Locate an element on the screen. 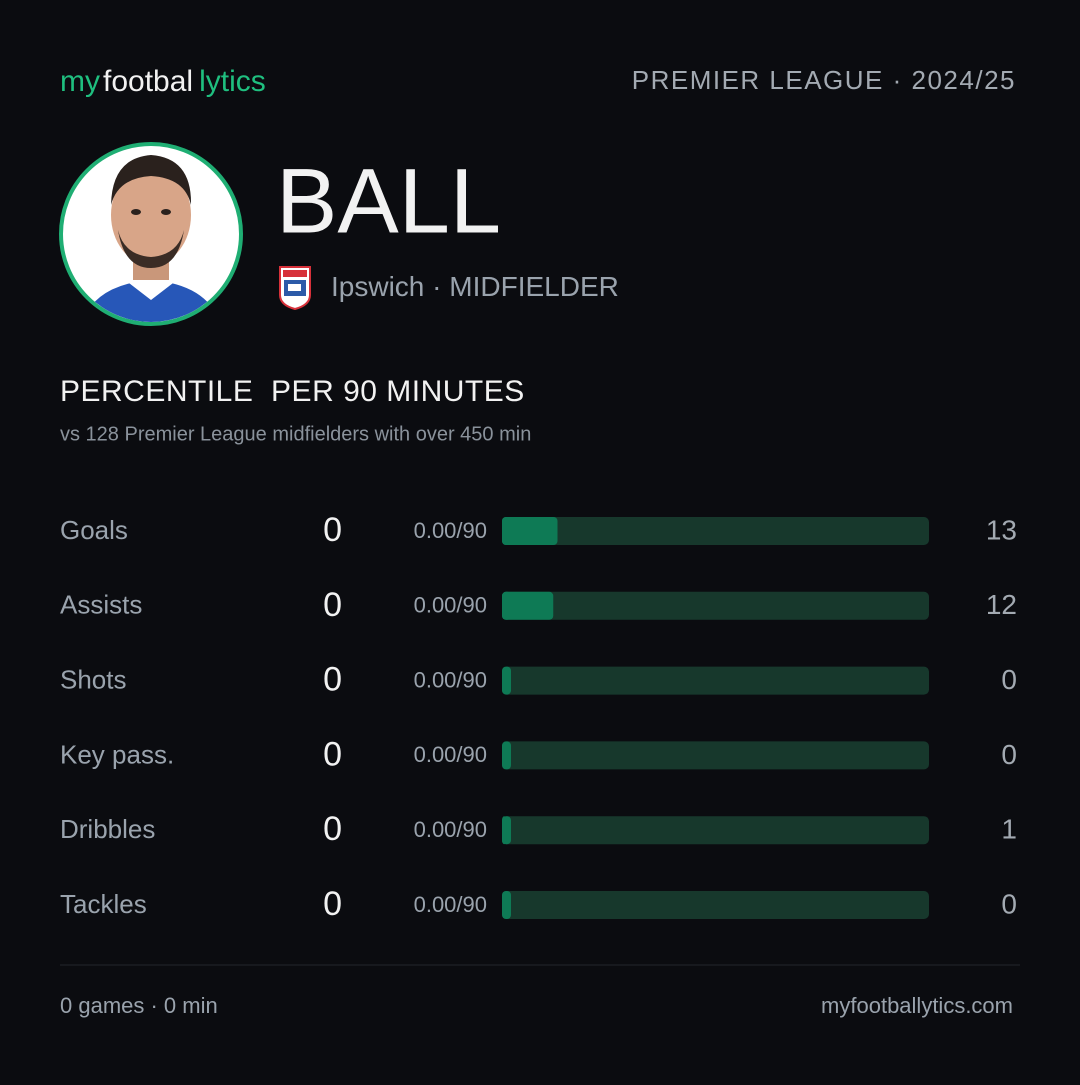 The image size is (1080, 1085). stat-label: Dribbles is located at coordinates (107, 829).